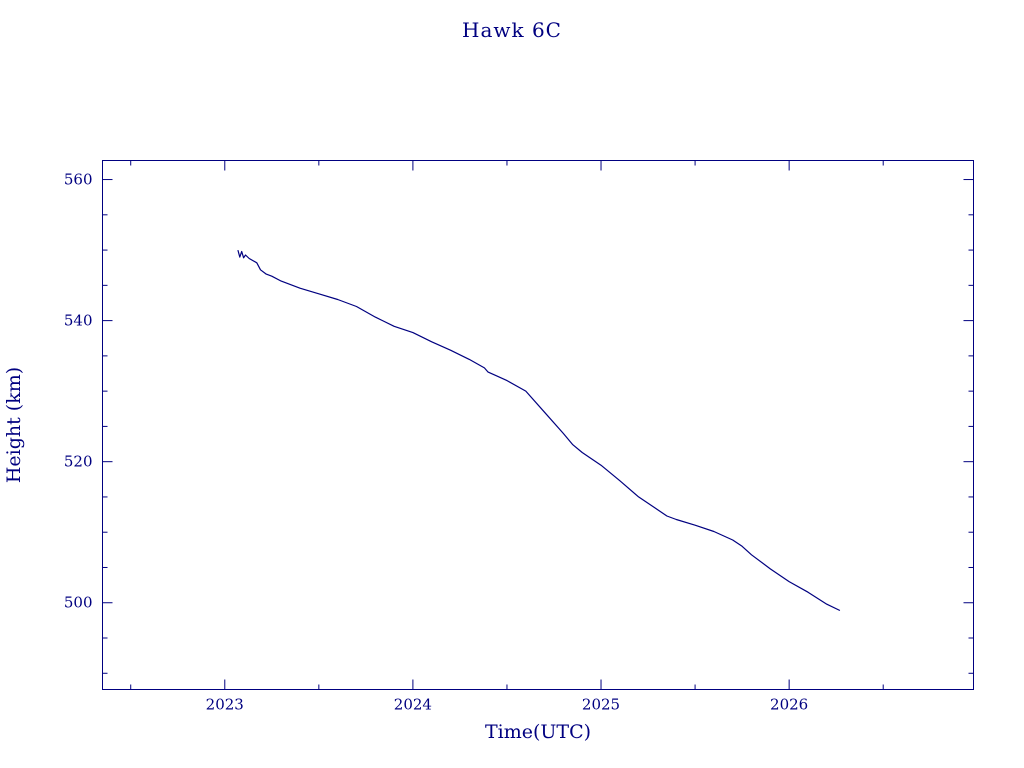  What do you see at coordinates (14, 425) in the screenshot?
I see `y-axis-title: Height (km)` at bounding box center [14, 425].